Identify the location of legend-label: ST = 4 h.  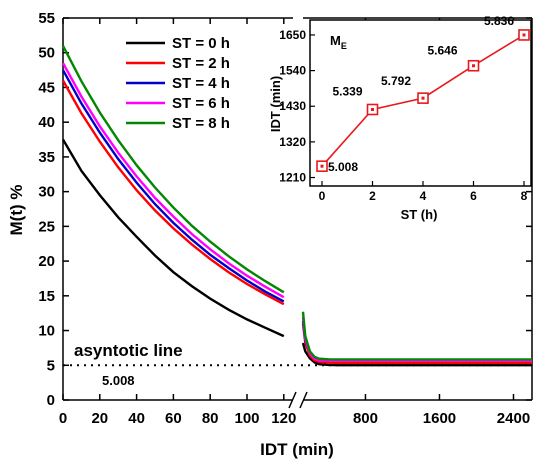
(201, 83).